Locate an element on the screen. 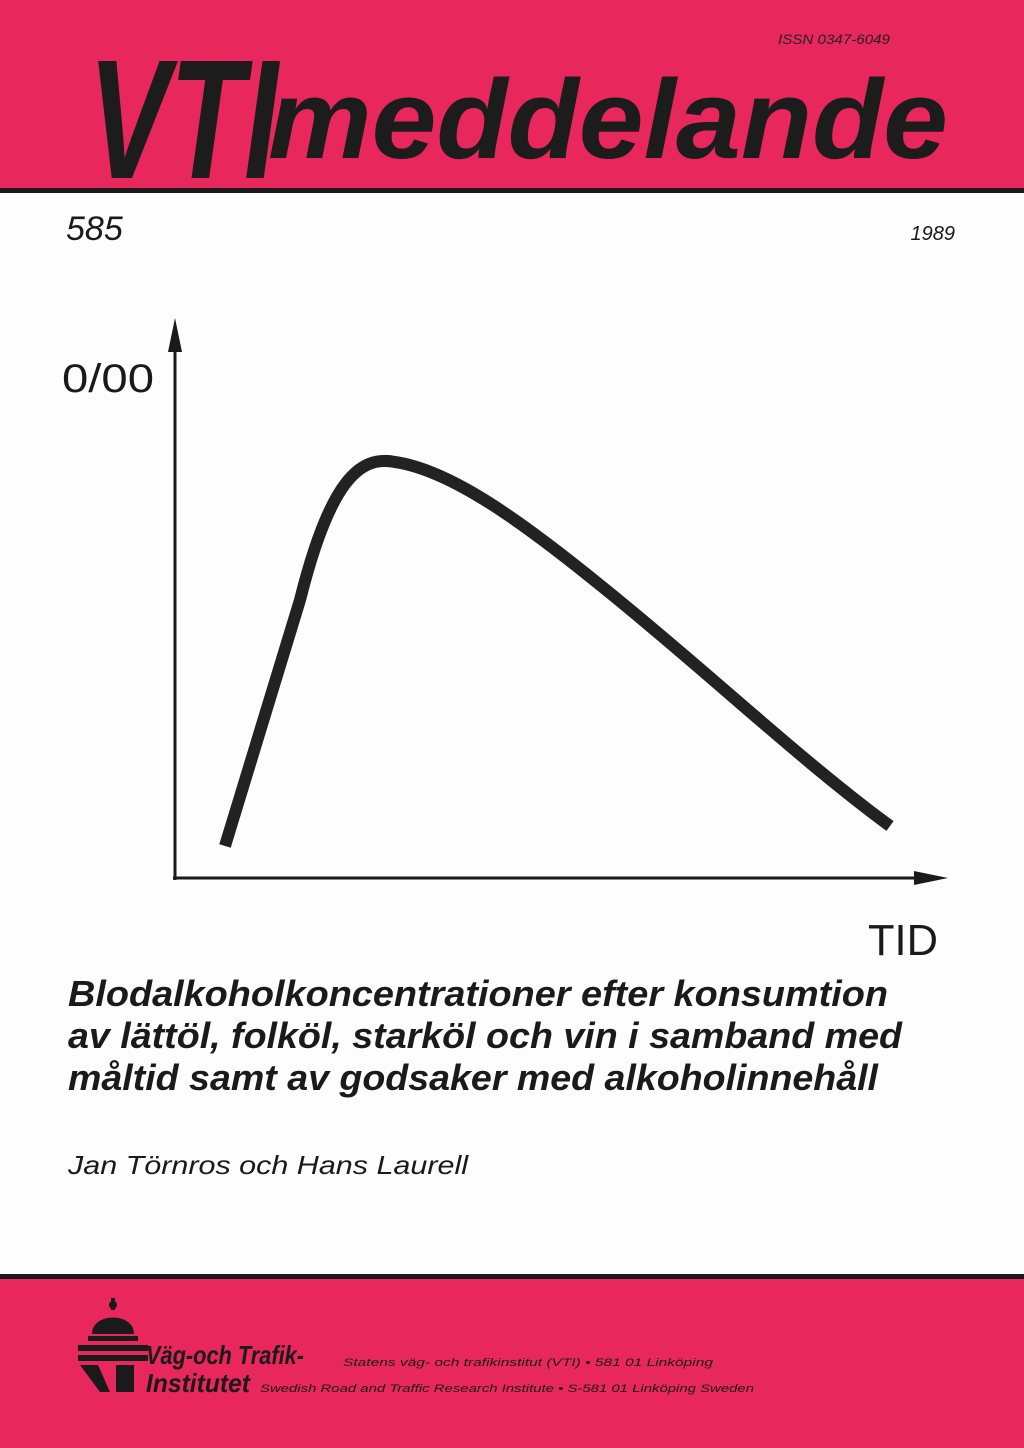 The image size is (1024, 1448). logo: VTI is located at coordinates (184, 120).